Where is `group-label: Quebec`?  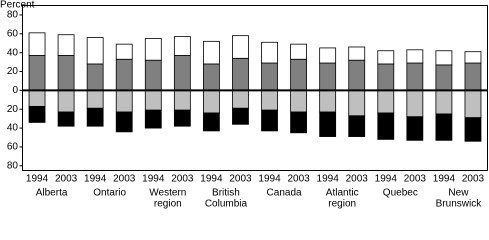
group-label: Quebec is located at coordinates (400, 193).